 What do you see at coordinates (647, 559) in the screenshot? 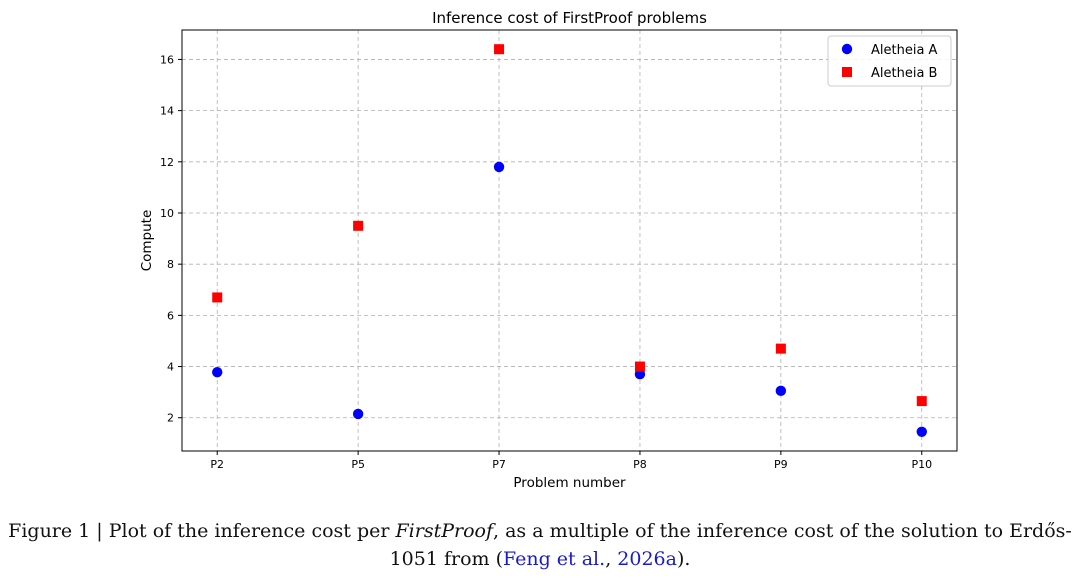
I see `citation-link-year: 2026a` at bounding box center [647, 559].